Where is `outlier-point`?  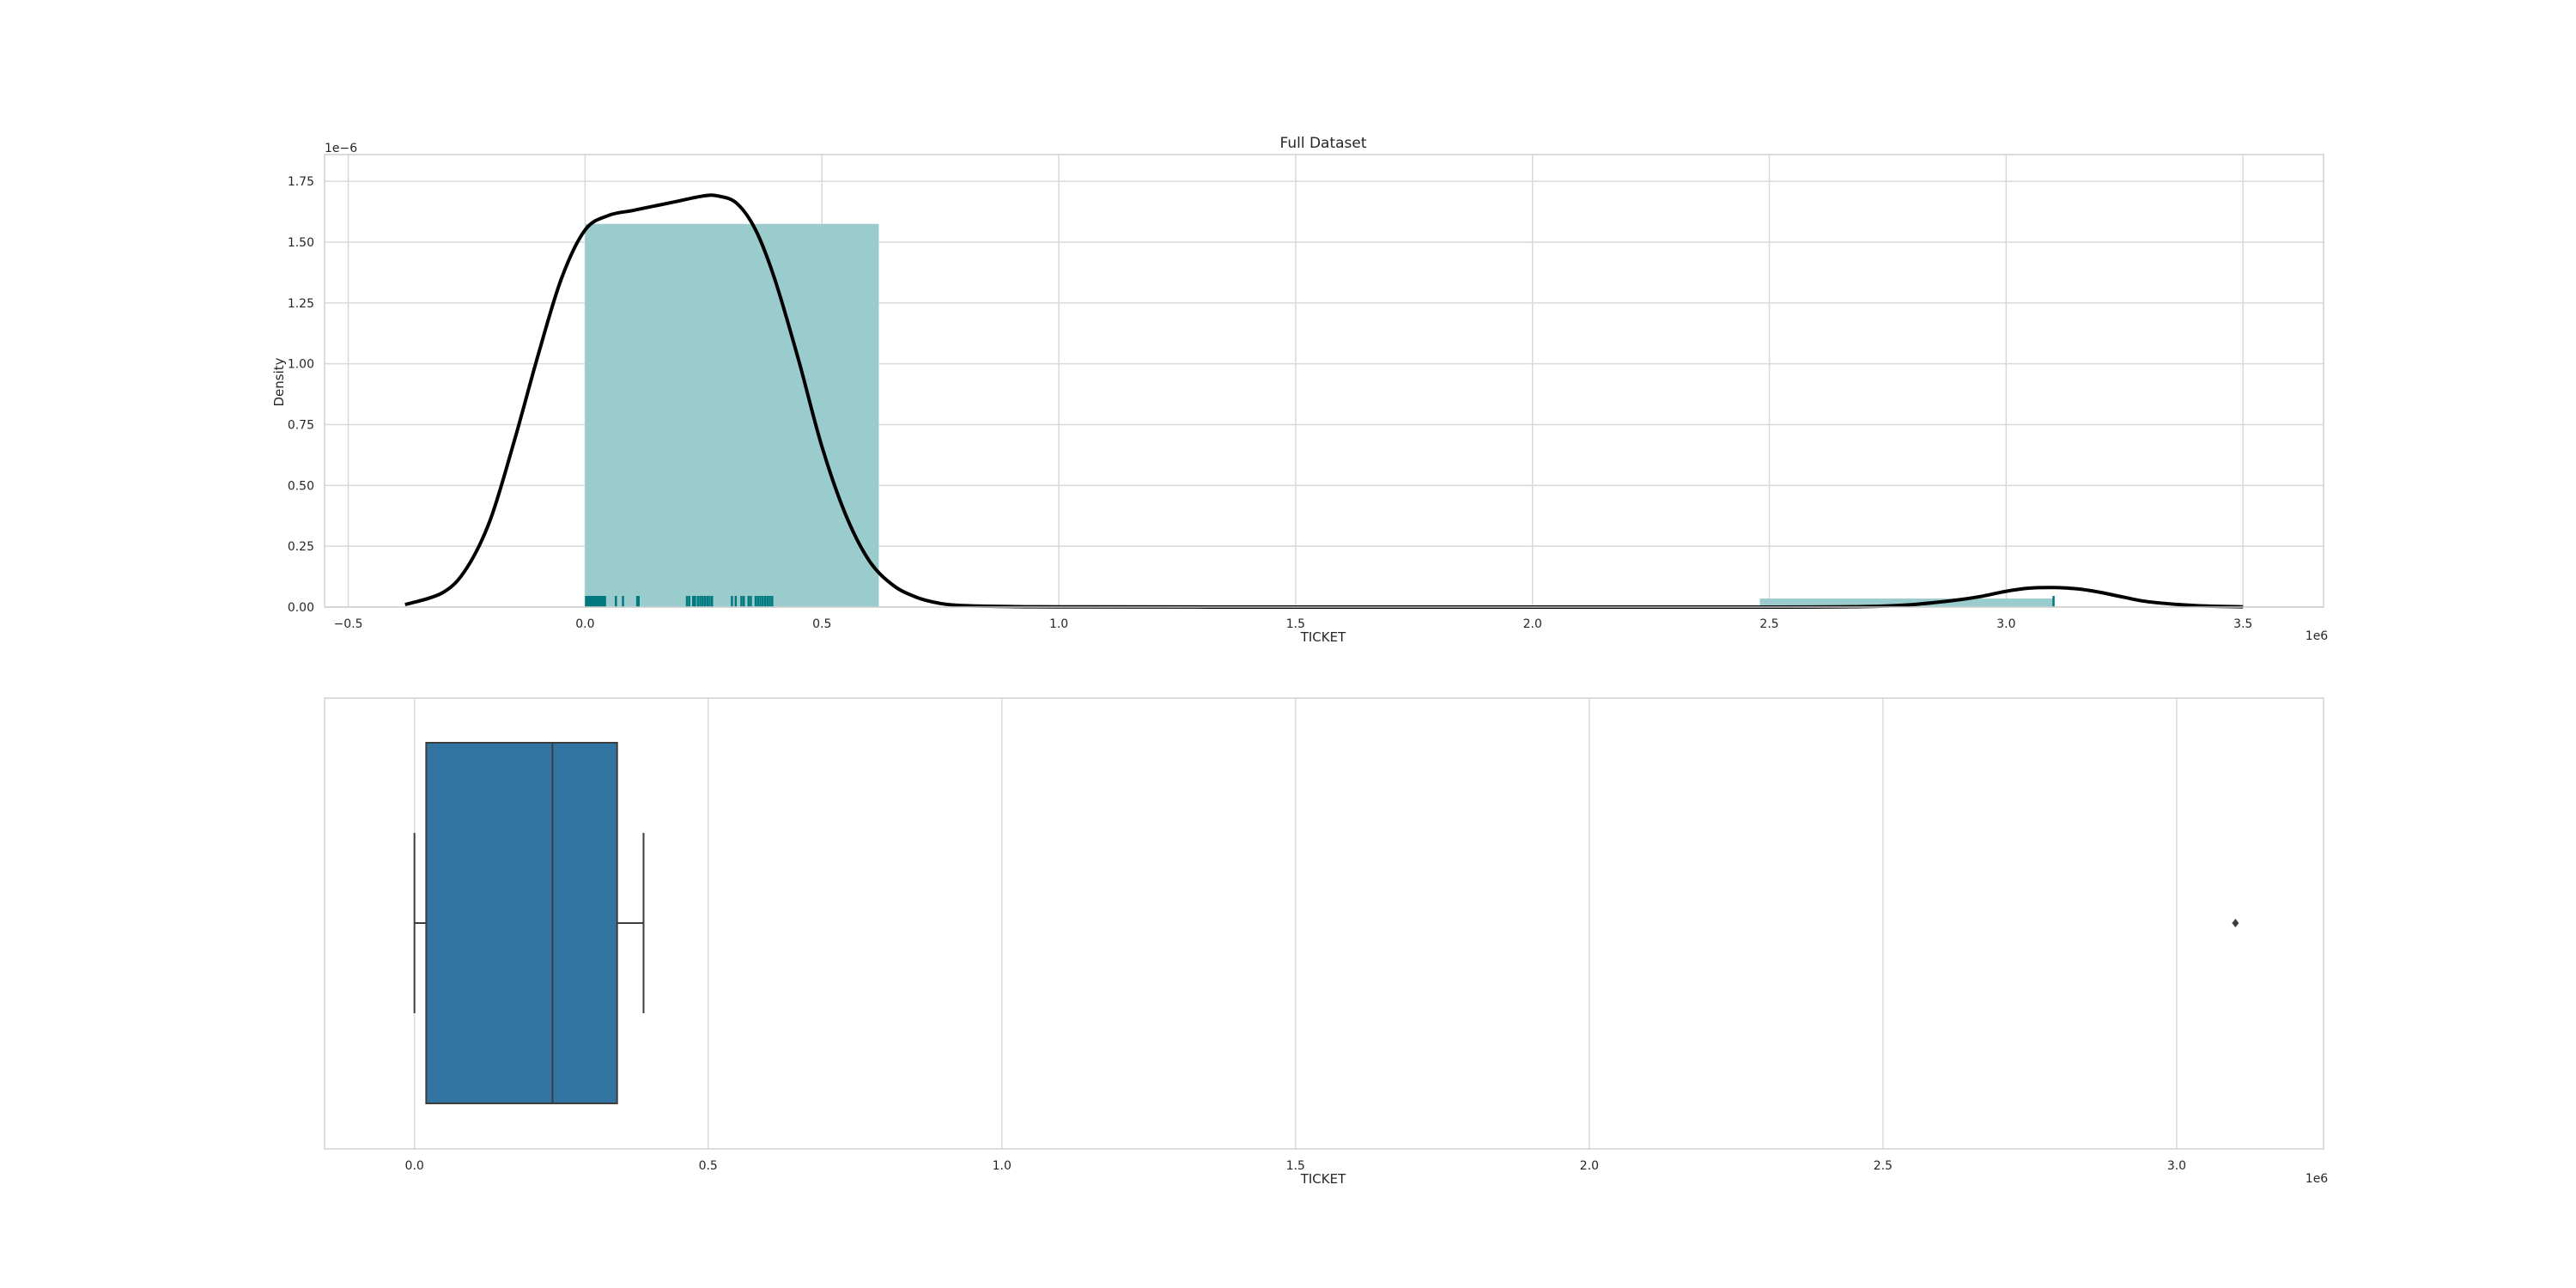
outlier-point is located at coordinates (2236, 923).